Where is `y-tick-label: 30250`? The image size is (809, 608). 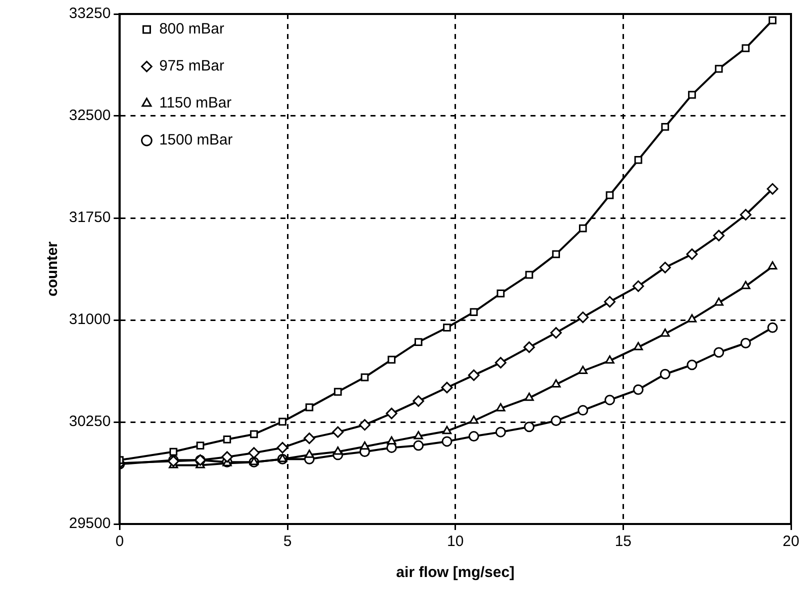
y-tick-label: 30250 is located at coordinates (89, 421).